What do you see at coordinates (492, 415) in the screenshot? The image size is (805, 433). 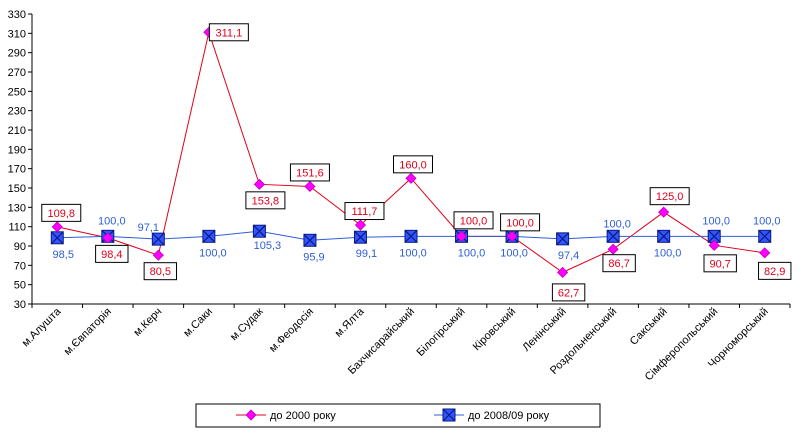 I see `legend-item-2008: до 2008/09 року` at bounding box center [492, 415].